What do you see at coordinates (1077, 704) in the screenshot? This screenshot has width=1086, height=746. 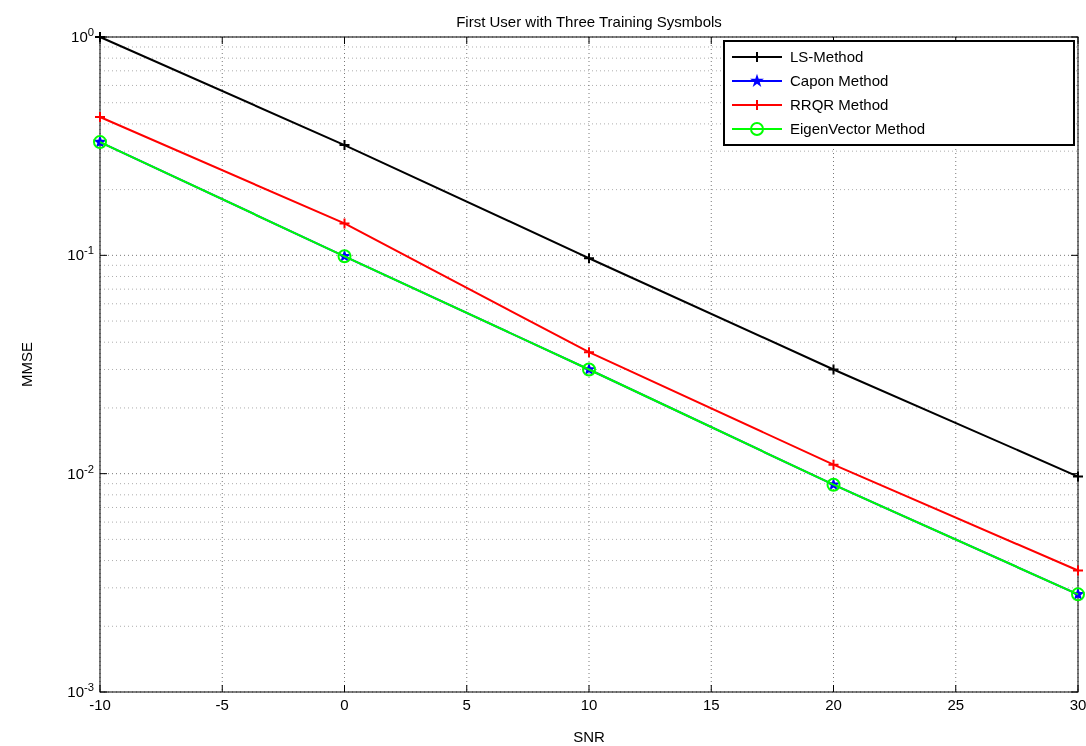 I see `x-tick-label: 30` at bounding box center [1077, 704].